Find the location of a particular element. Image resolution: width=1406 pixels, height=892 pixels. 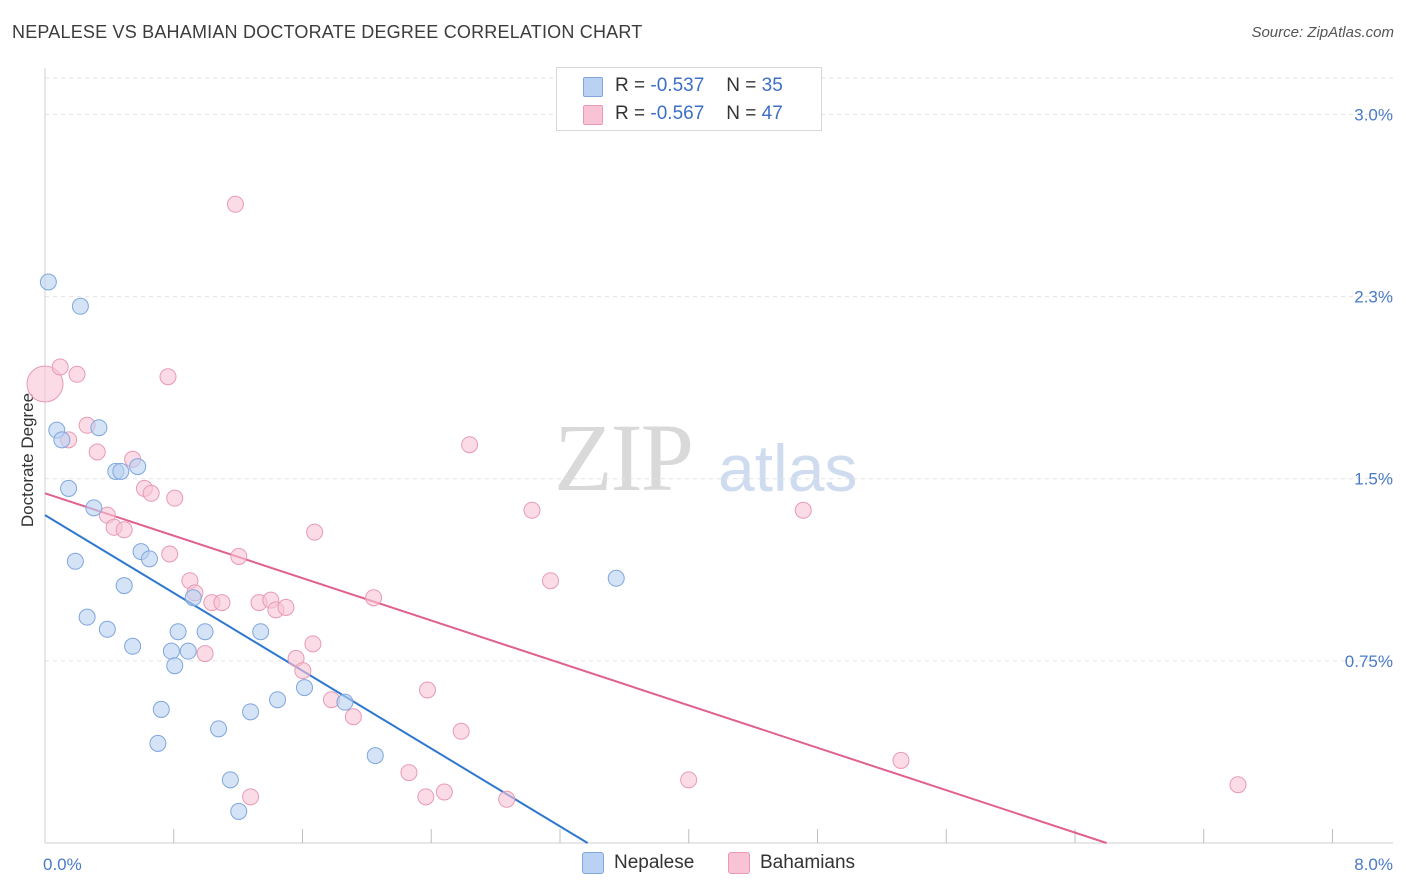

y-tick-label: 2.3% is located at coordinates (1373, 297).